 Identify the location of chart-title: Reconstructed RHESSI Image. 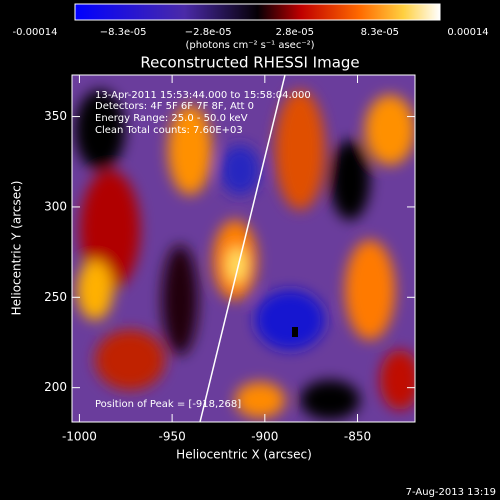
(249, 63).